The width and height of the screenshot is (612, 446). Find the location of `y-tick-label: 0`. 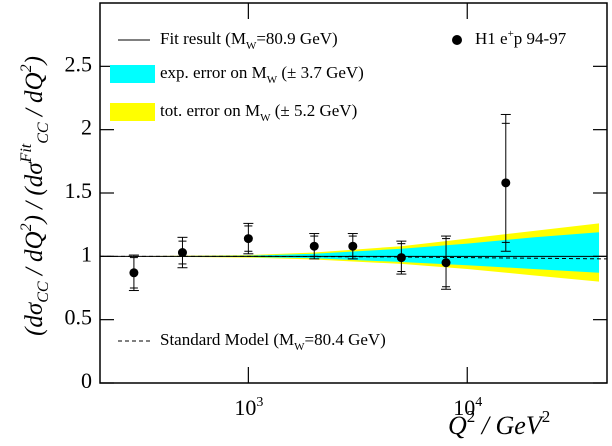

y-tick-label: 0 is located at coordinates (86, 380).